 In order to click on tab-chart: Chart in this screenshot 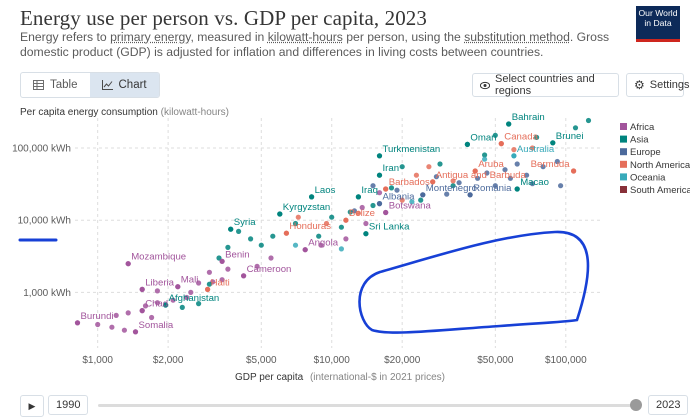, I will do `click(124, 85)`.